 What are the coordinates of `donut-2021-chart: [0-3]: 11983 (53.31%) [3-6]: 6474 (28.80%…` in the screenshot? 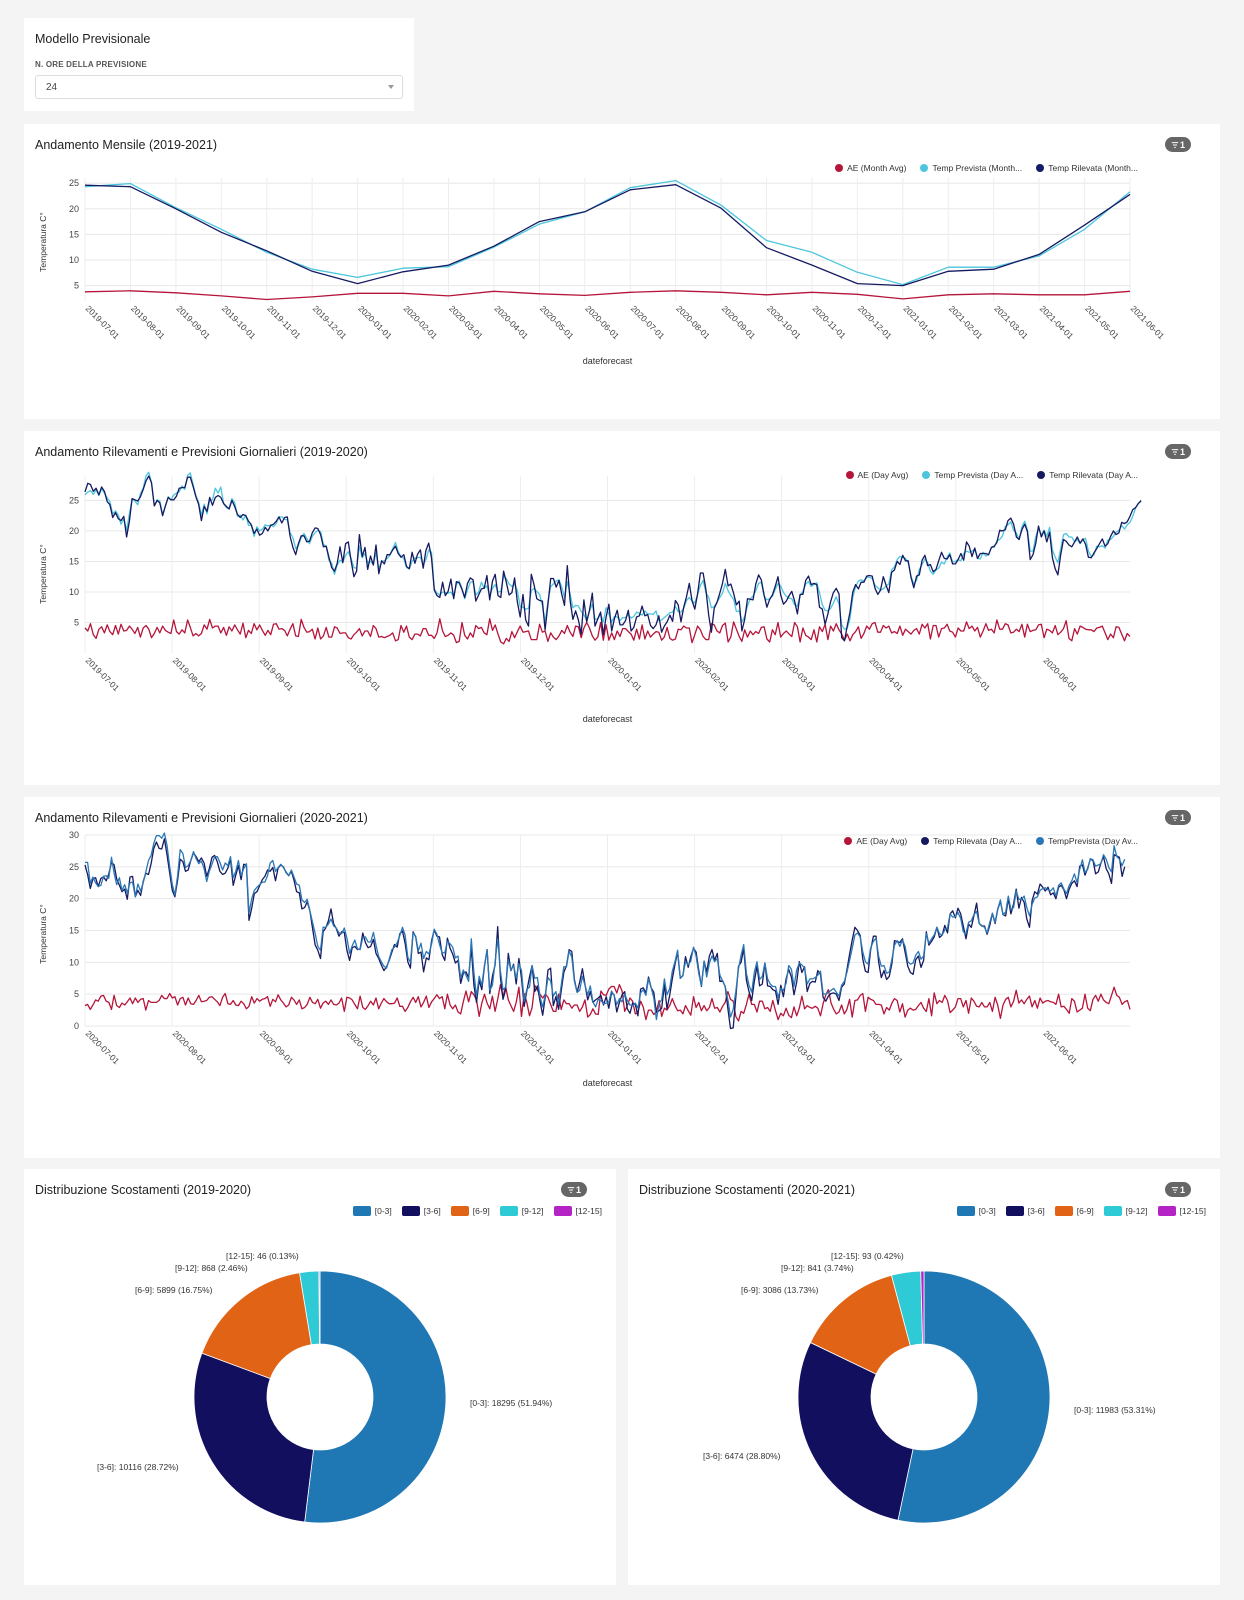 It's located at (929, 1387).